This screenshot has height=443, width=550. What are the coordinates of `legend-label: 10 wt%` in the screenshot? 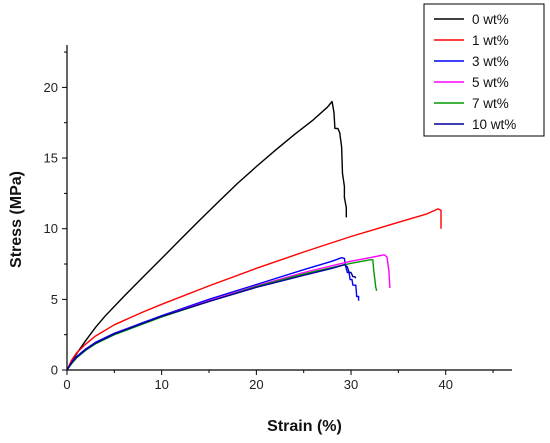 It's located at (494, 124).